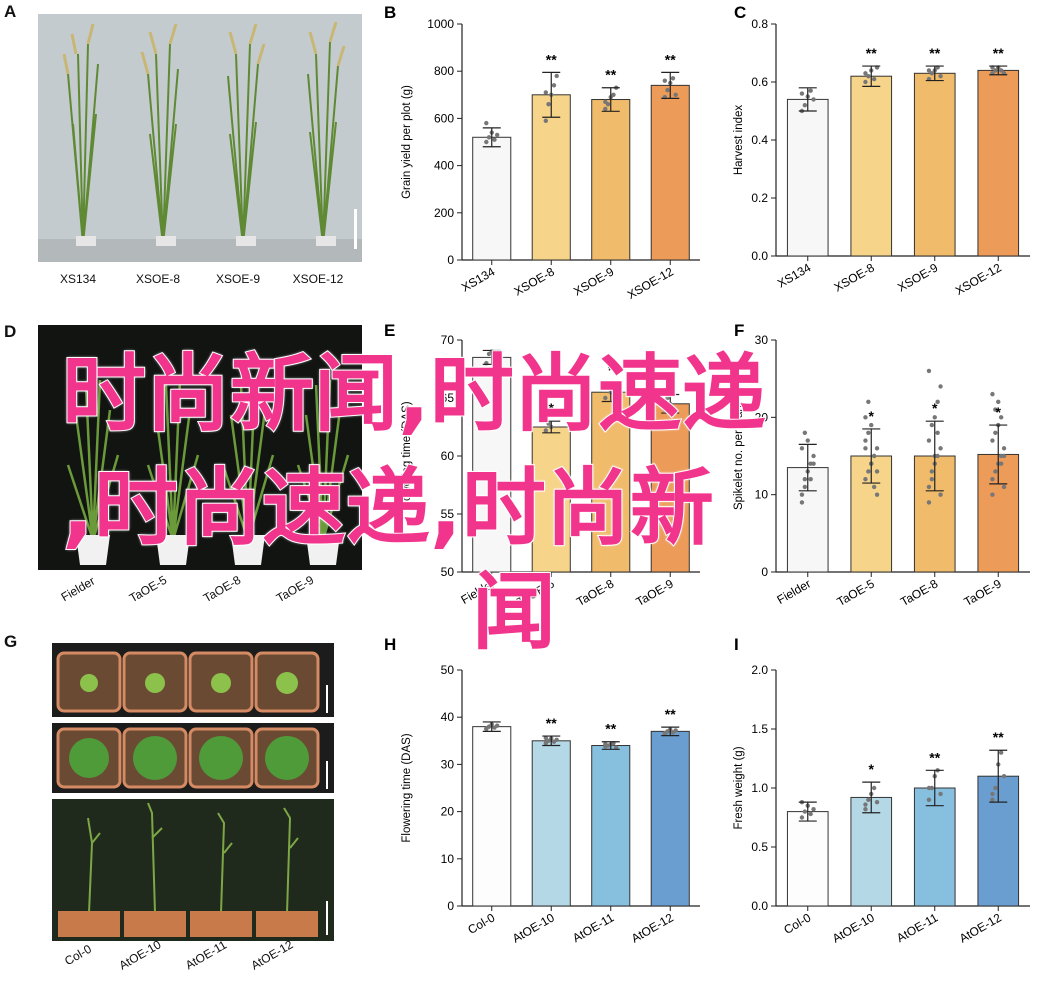  What do you see at coordinates (740, 12) in the screenshot?
I see `panel-letter-c: C` at bounding box center [740, 12].